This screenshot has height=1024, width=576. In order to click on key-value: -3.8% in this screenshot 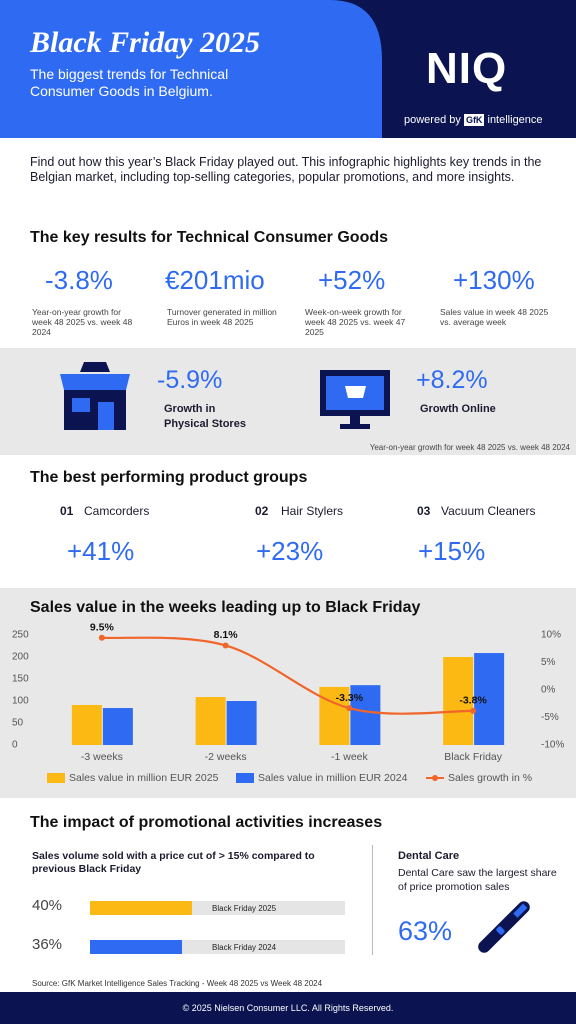, I will do `click(79, 280)`.